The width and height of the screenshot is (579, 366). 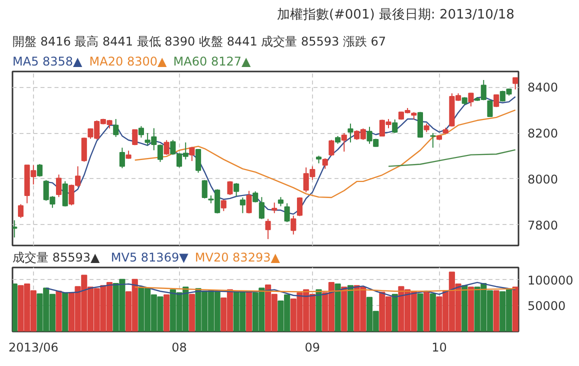 What do you see at coordinates (551, 280) in the screenshot?
I see `y-tick-label: 100000` at bounding box center [551, 280].